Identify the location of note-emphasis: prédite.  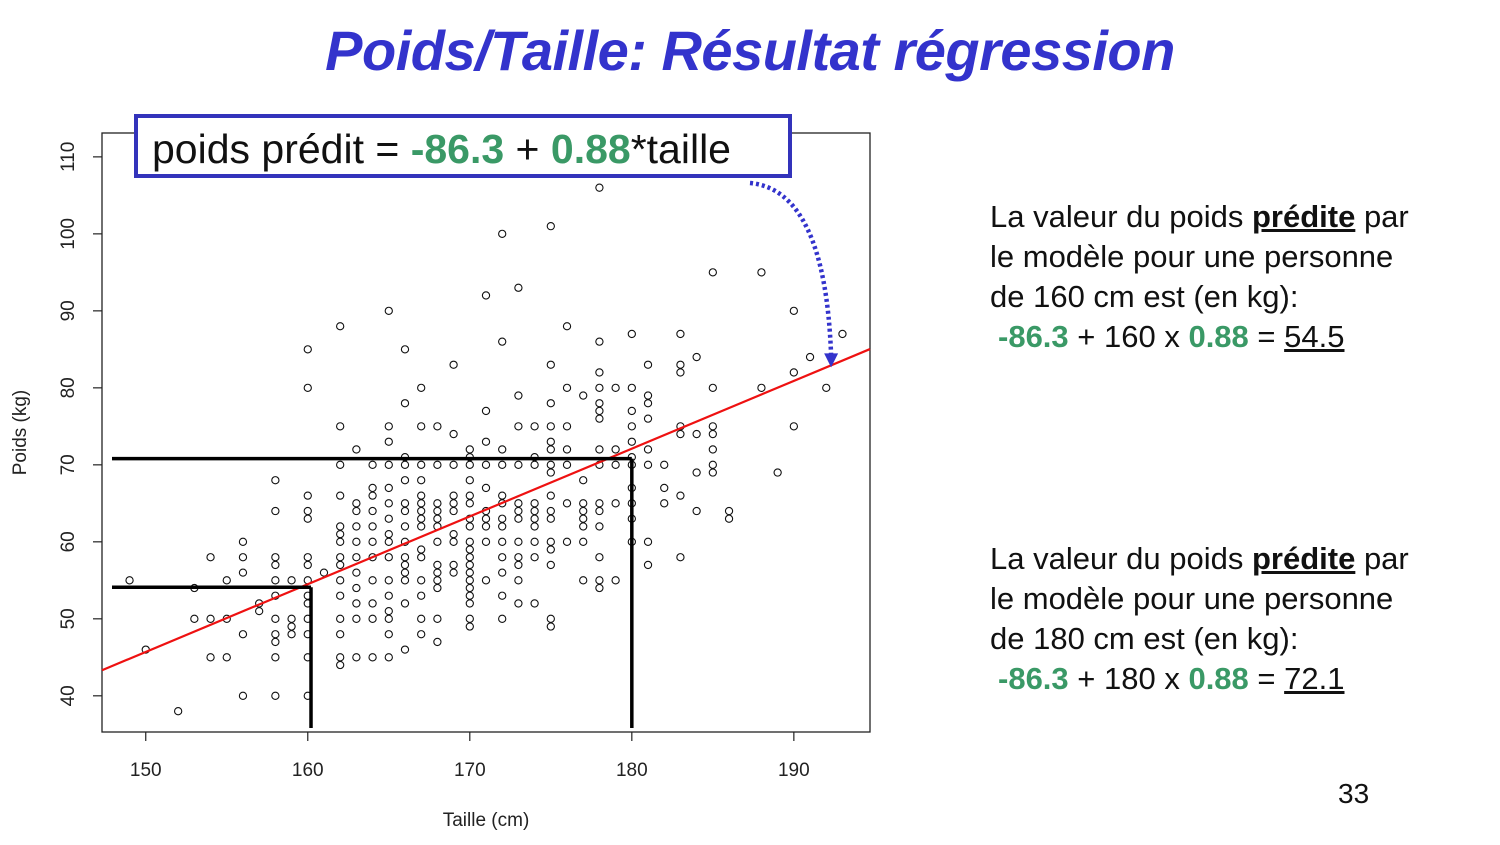
(1303, 558).